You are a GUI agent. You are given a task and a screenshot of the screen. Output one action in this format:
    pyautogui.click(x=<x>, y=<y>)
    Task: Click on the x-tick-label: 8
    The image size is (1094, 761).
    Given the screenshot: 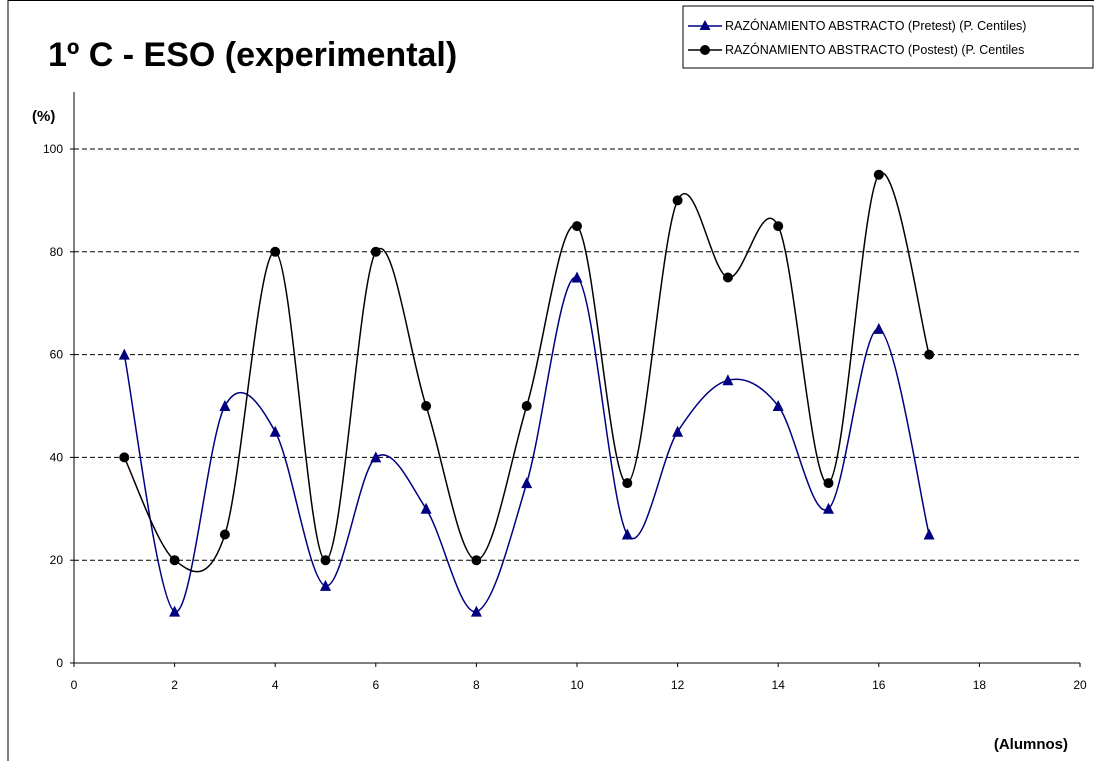 What is the action you would take?
    pyautogui.click(x=476, y=685)
    